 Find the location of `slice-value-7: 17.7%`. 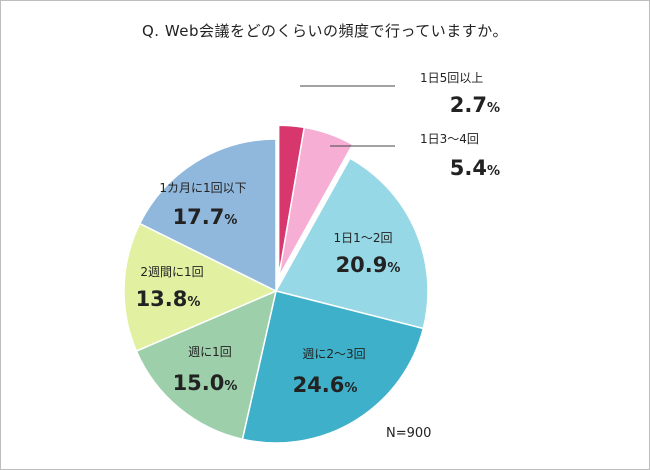

slice-value-7: 17.7% is located at coordinates (205, 217).